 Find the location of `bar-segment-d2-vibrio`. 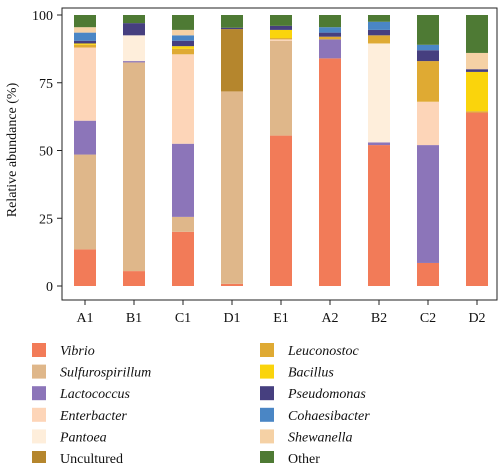

bar-segment-d2-vibrio is located at coordinates (477, 199).